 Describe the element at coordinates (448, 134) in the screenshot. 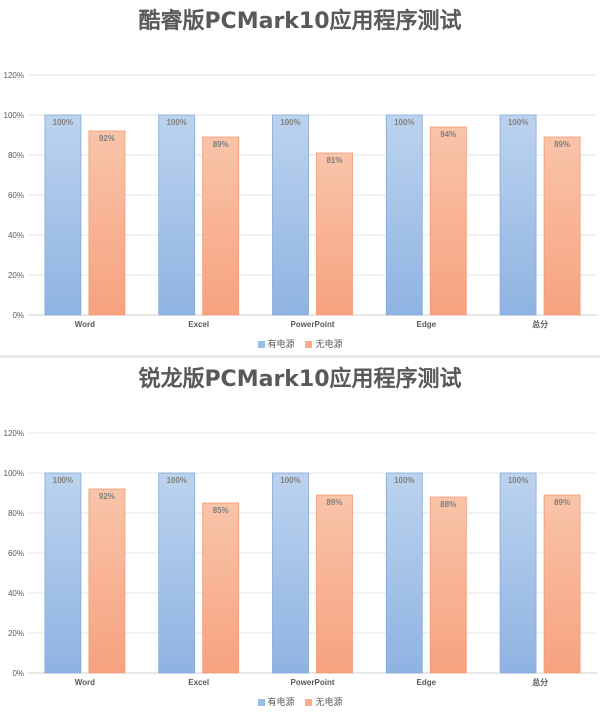

I see `data-label: 94%` at that location.